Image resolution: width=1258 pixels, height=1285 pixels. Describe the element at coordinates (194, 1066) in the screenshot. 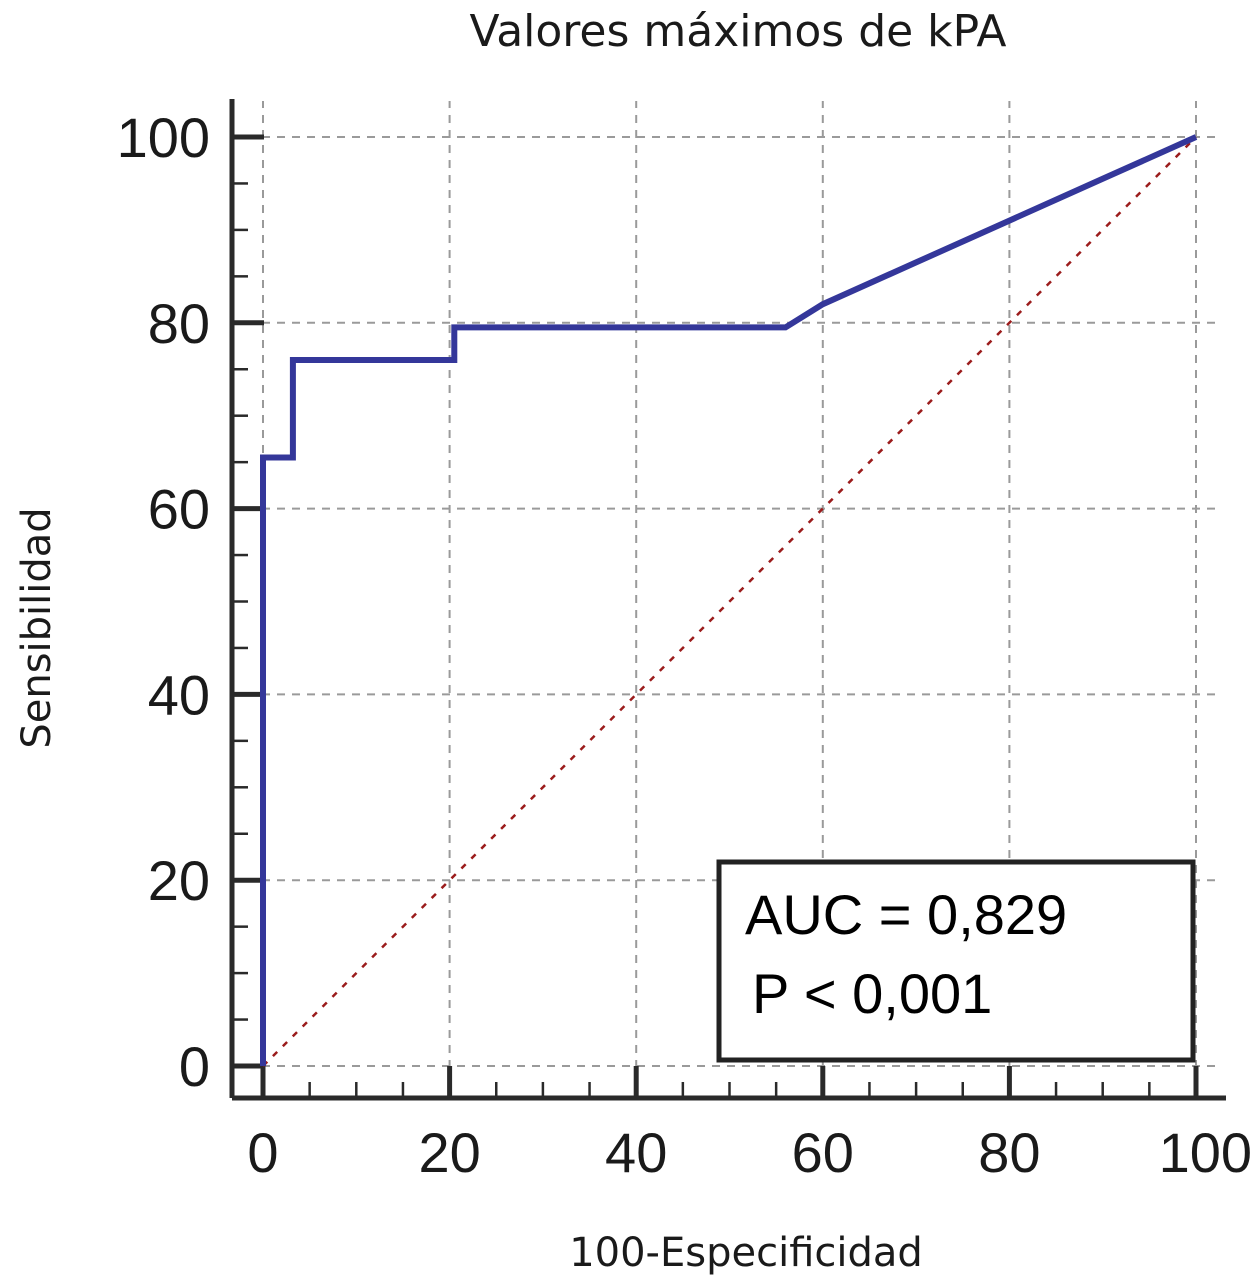

I see `y-tick-label: 0` at that location.